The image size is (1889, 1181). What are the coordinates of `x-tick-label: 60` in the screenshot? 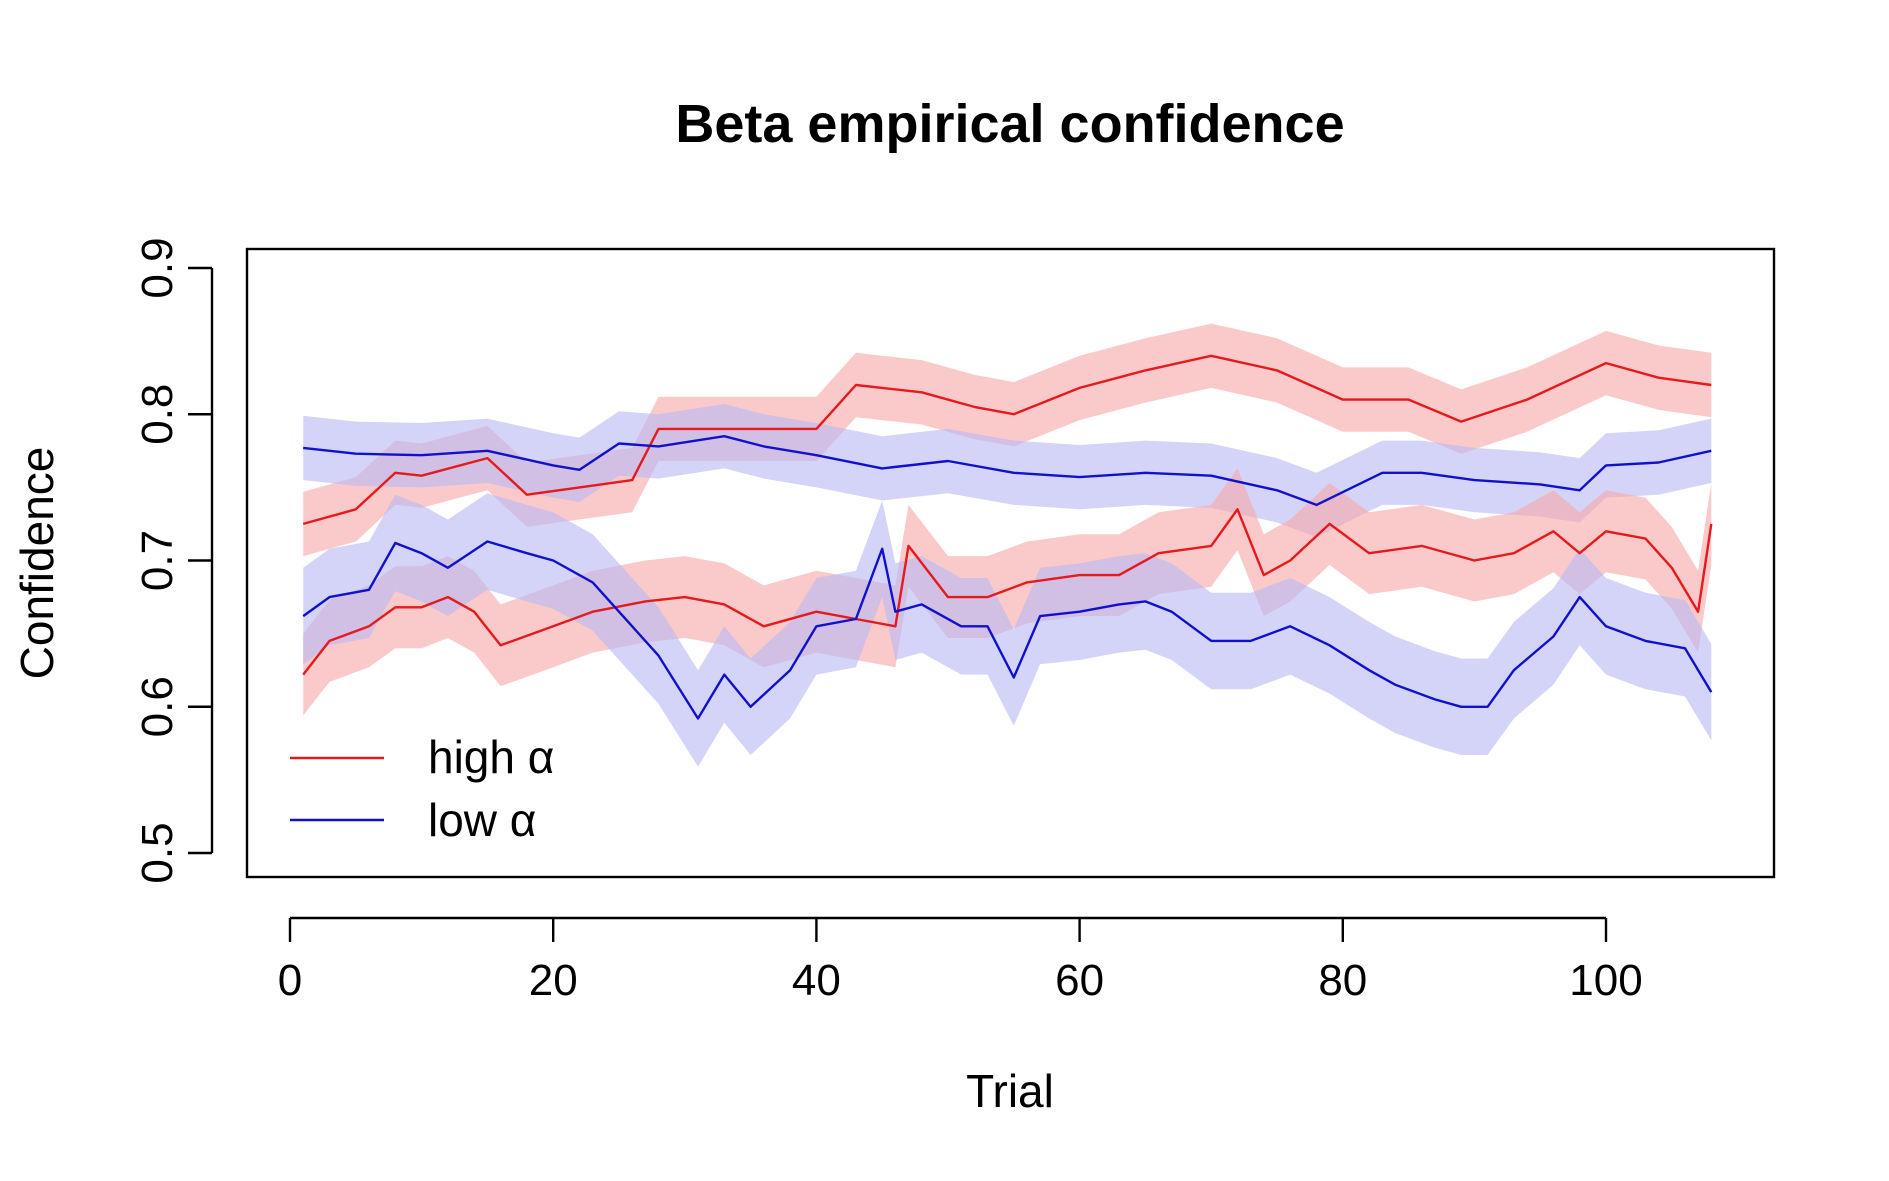 It's located at (1079, 980).